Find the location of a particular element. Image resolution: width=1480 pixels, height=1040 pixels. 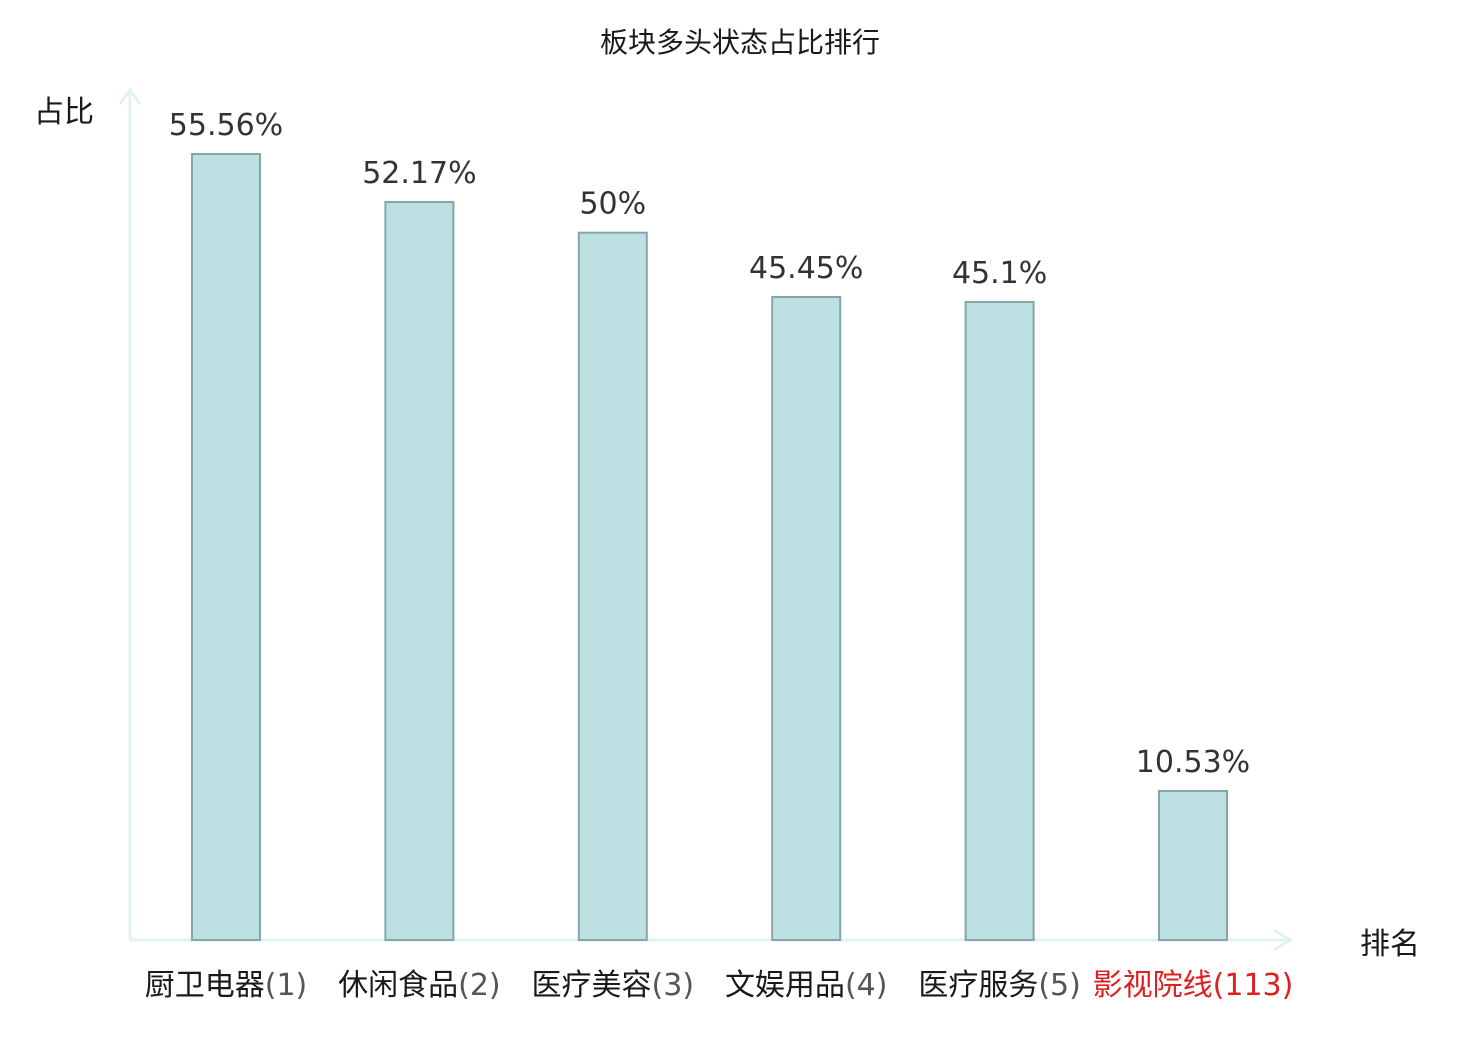

category-rank: (3) is located at coordinates (673, 985).